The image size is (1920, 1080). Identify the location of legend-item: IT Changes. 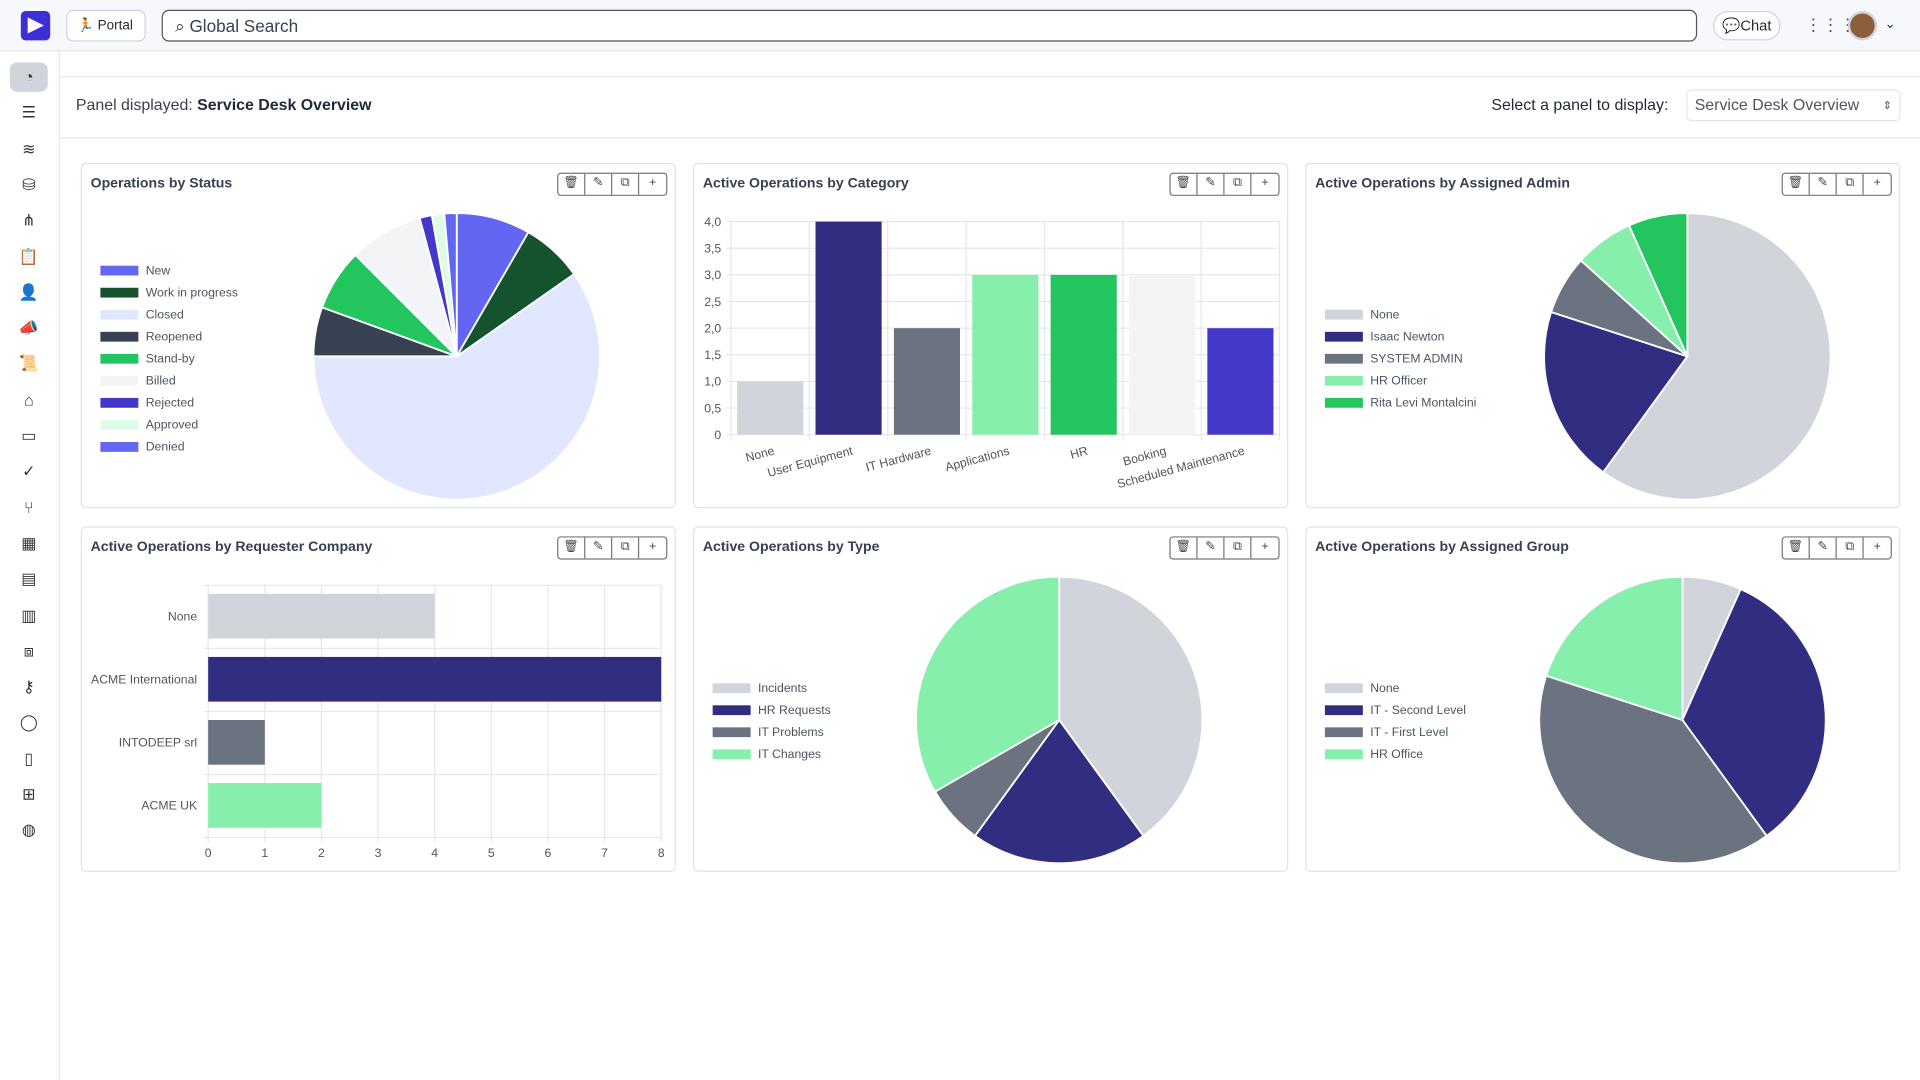
(771, 754).